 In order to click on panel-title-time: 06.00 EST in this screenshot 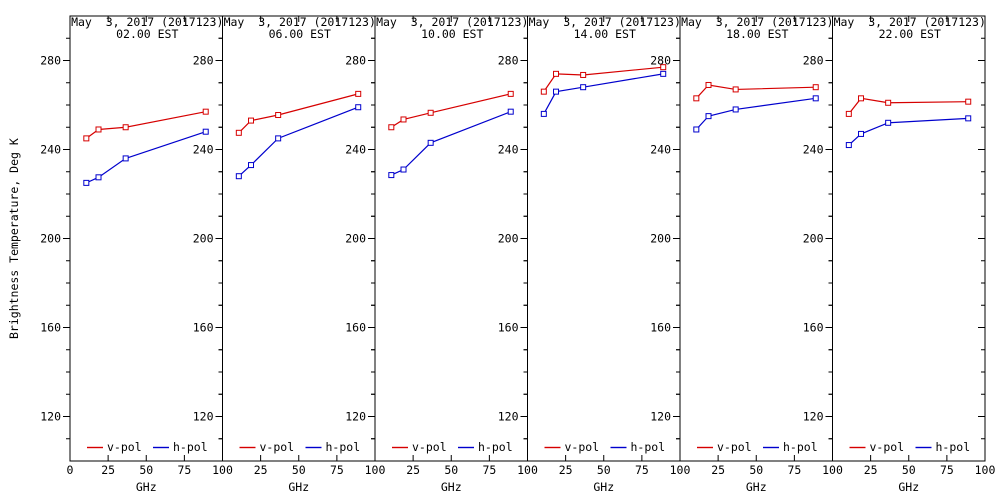, I will do `click(300, 34)`.